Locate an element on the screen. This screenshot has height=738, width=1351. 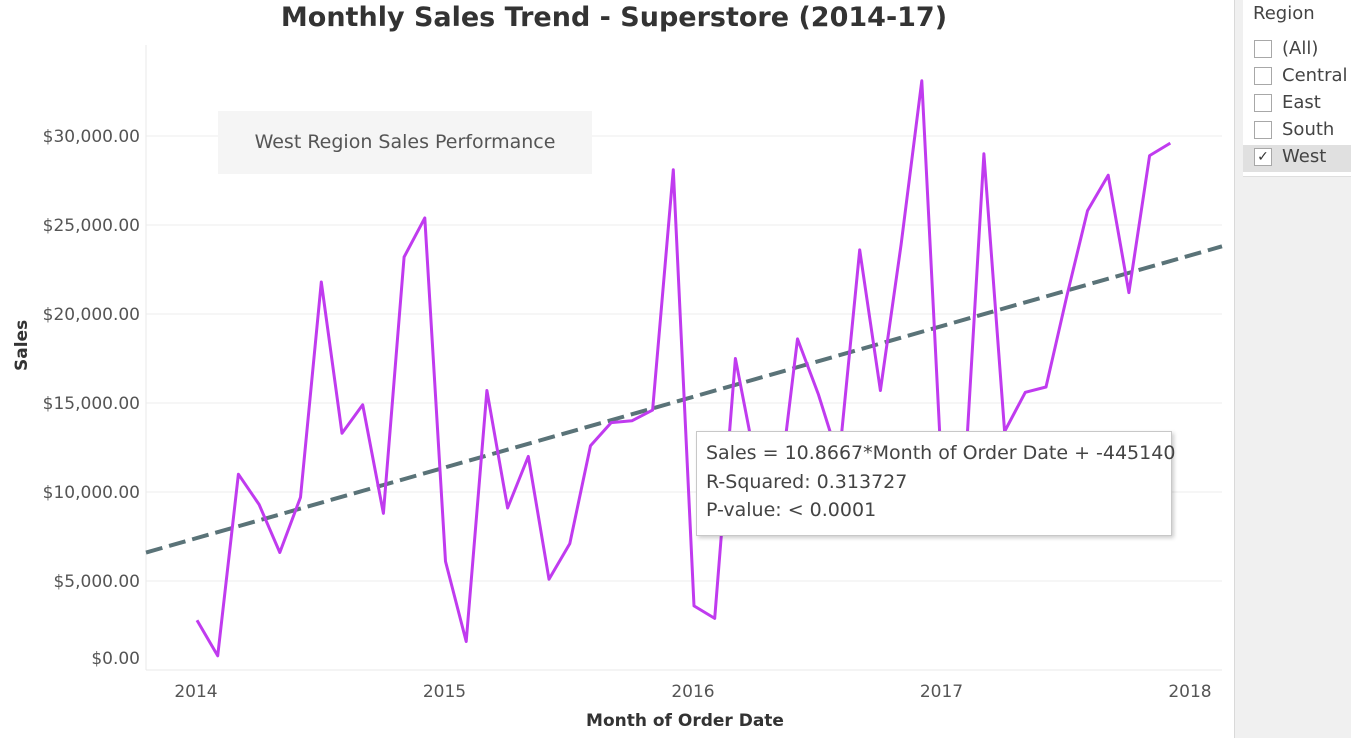
y-tick-label: $25,000.00 is located at coordinates (91, 226).